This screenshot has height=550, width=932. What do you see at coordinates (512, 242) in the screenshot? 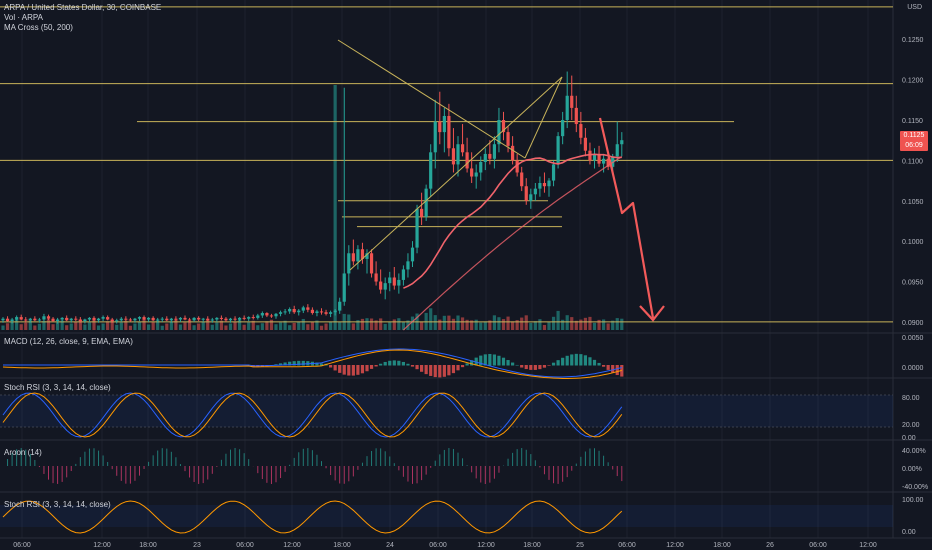
I see `ma-cross-line` at bounding box center [512, 242].